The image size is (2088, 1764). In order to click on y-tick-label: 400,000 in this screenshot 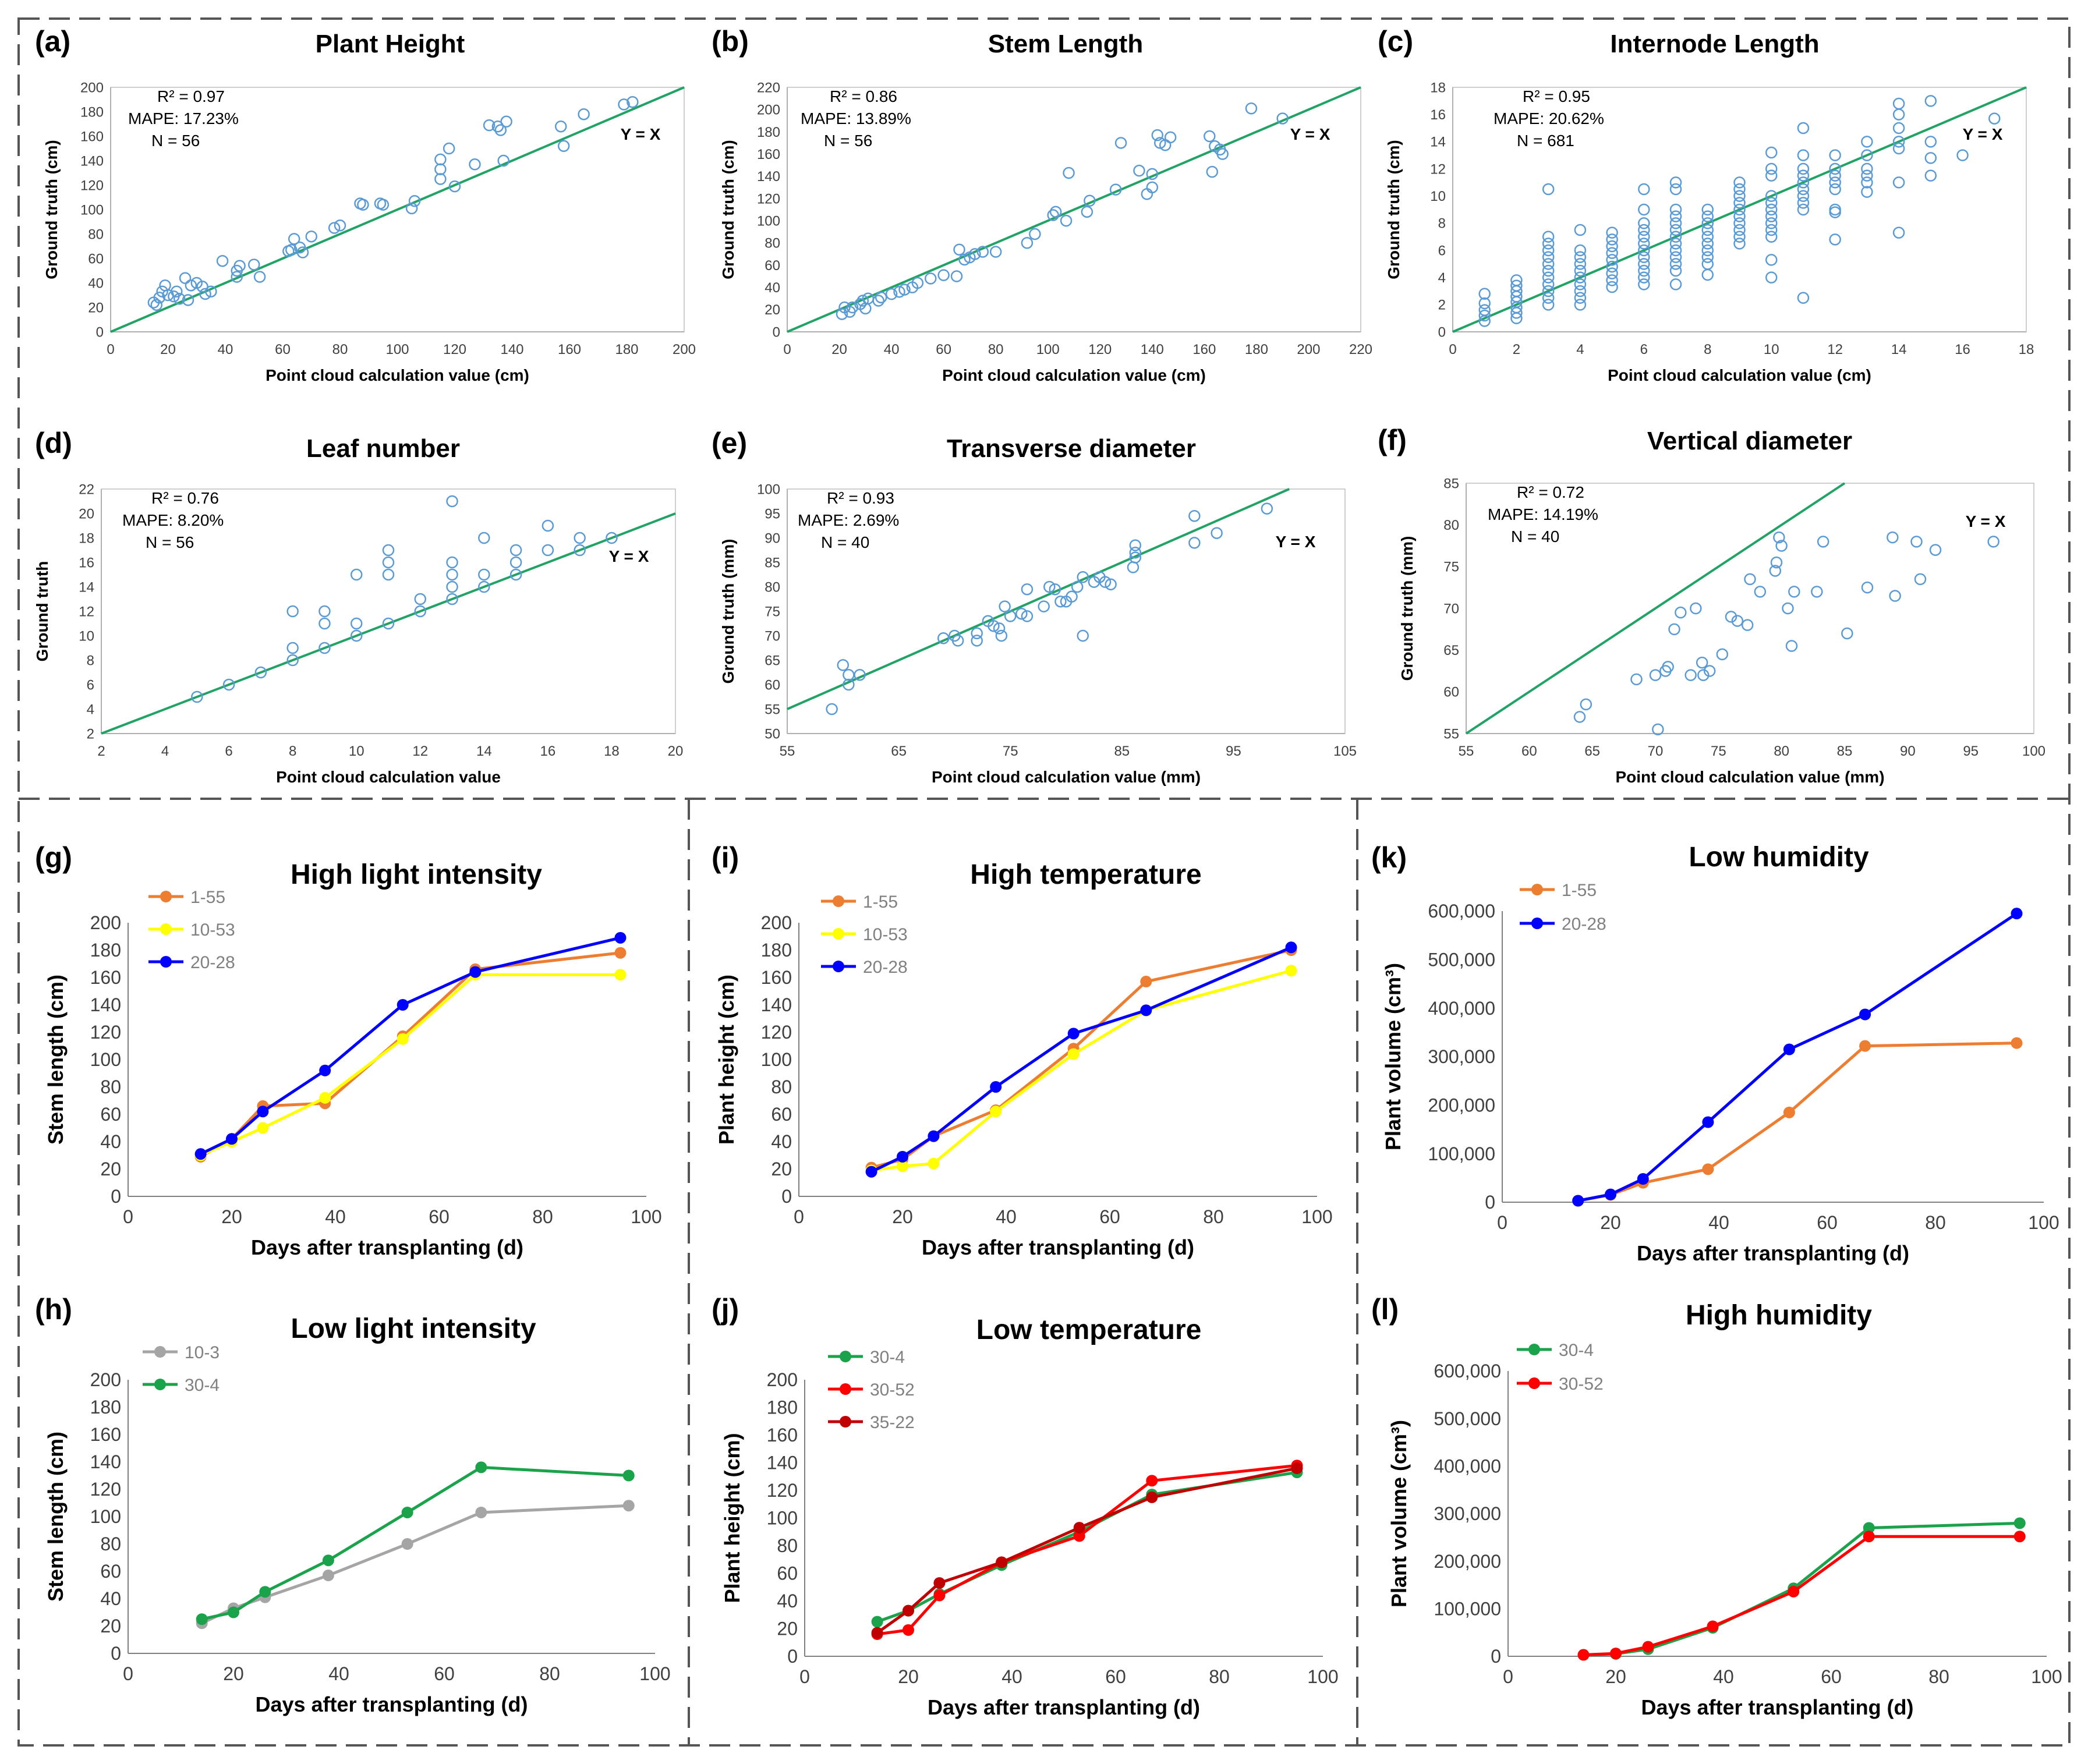, I will do `click(1467, 1466)`.